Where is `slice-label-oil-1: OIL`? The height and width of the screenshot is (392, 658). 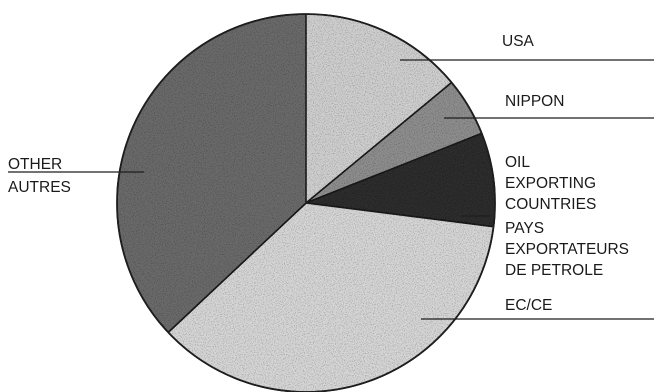
slice-label-oil-1: OIL is located at coordinates (517, 162).